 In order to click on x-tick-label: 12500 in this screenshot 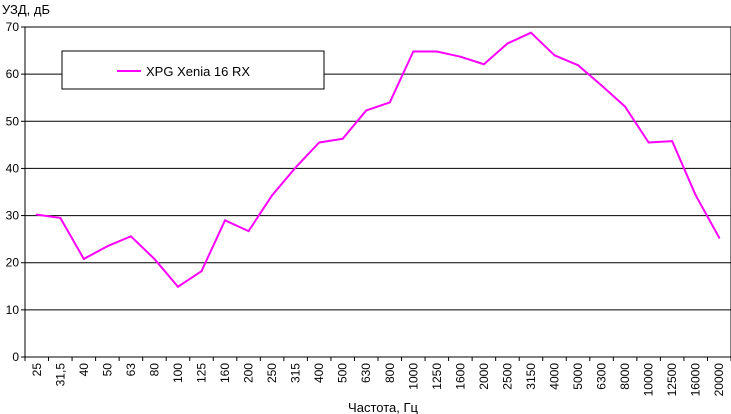, I will do `click(672, 380)`.